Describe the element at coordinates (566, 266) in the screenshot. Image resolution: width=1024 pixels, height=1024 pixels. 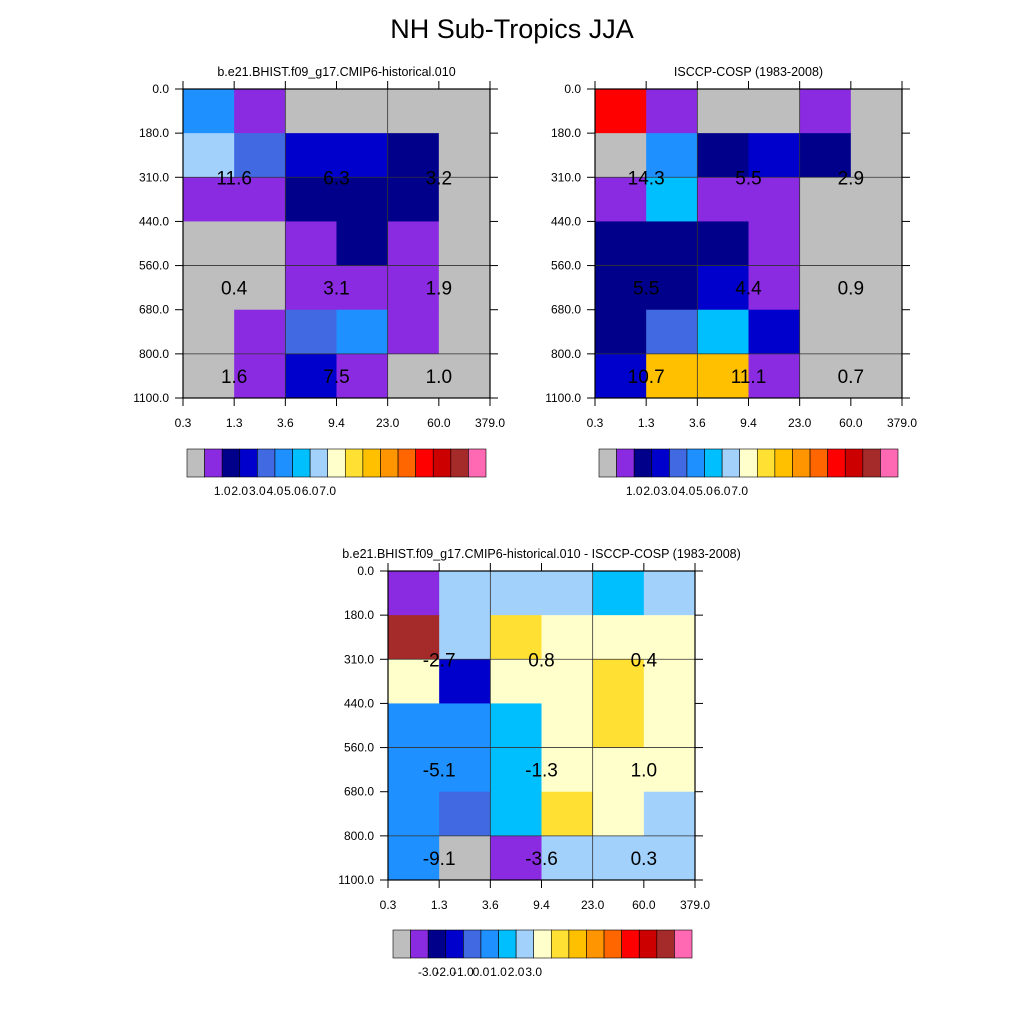
I see `y-tick-label: 560.0` at that location.